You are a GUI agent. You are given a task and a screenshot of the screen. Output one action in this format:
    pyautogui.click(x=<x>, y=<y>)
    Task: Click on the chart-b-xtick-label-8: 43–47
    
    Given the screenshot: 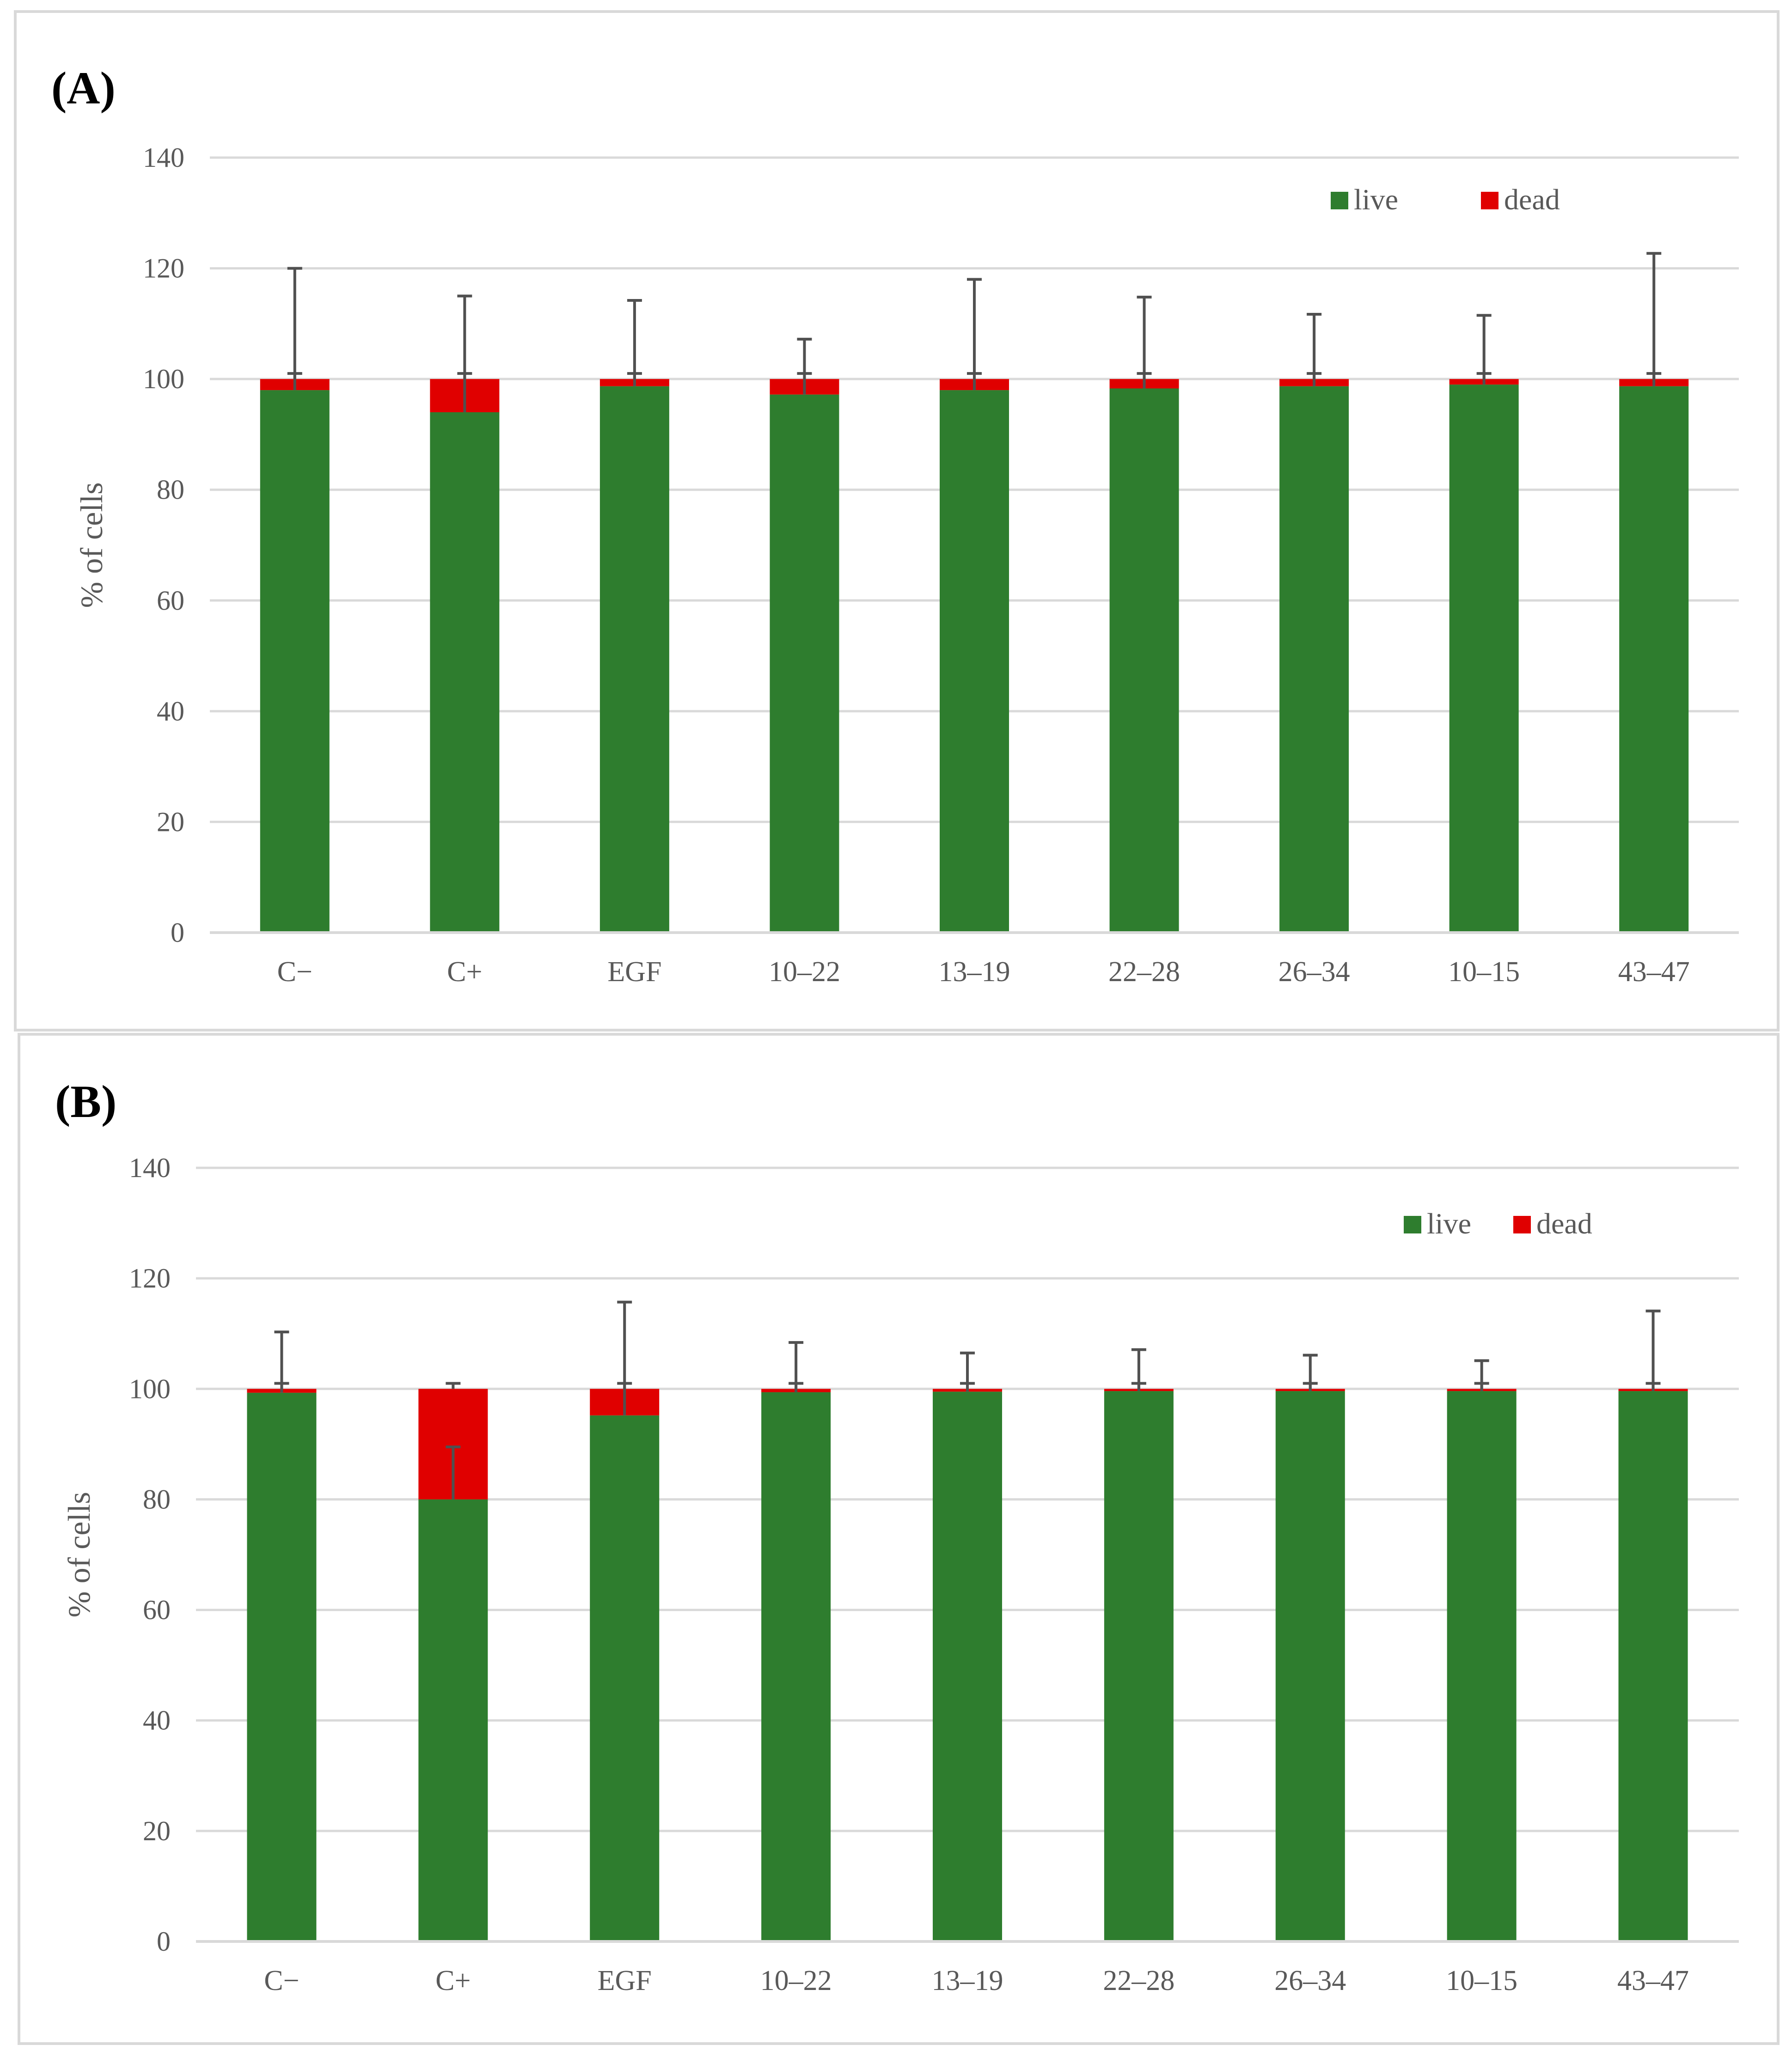 What is the action you would take?
    pyautogui.click(x=1653, y=1980)
    